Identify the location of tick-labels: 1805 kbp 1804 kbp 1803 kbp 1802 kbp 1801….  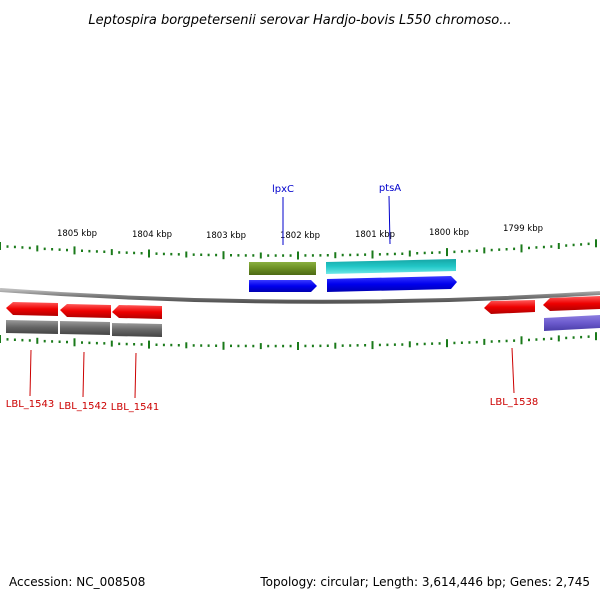
(300, 232).